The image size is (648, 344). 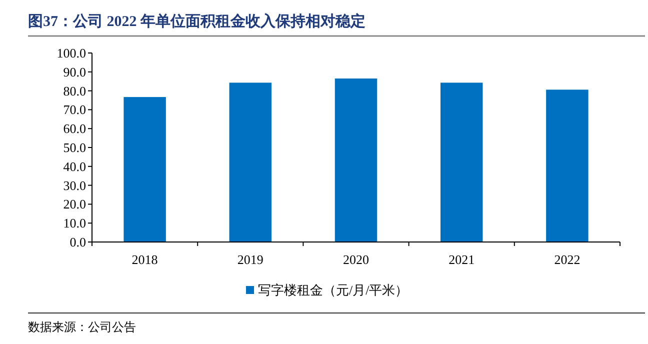 I want to click on x-tick-label: 2020, so click(x=356, y=259).